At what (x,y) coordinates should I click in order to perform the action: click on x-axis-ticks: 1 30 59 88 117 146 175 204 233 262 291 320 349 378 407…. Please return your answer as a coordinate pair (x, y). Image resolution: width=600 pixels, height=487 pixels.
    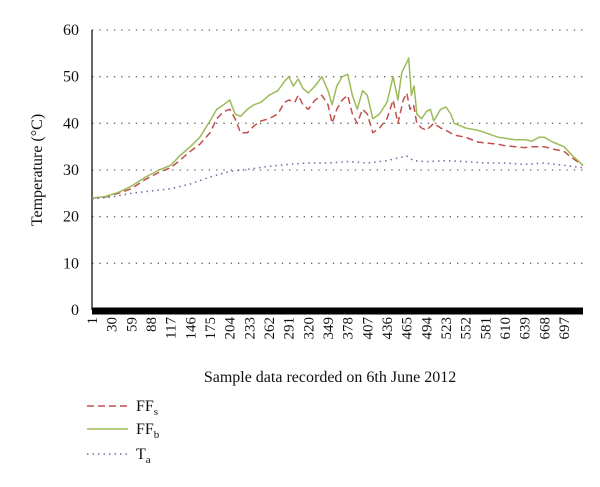
    Looking at the image, I should click on (329, 328).